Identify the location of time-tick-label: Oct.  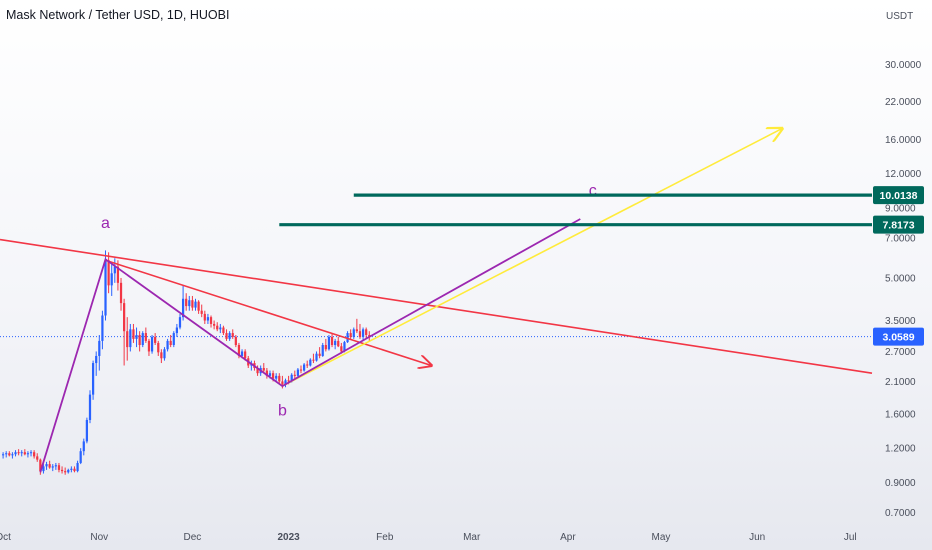
(5, 537).